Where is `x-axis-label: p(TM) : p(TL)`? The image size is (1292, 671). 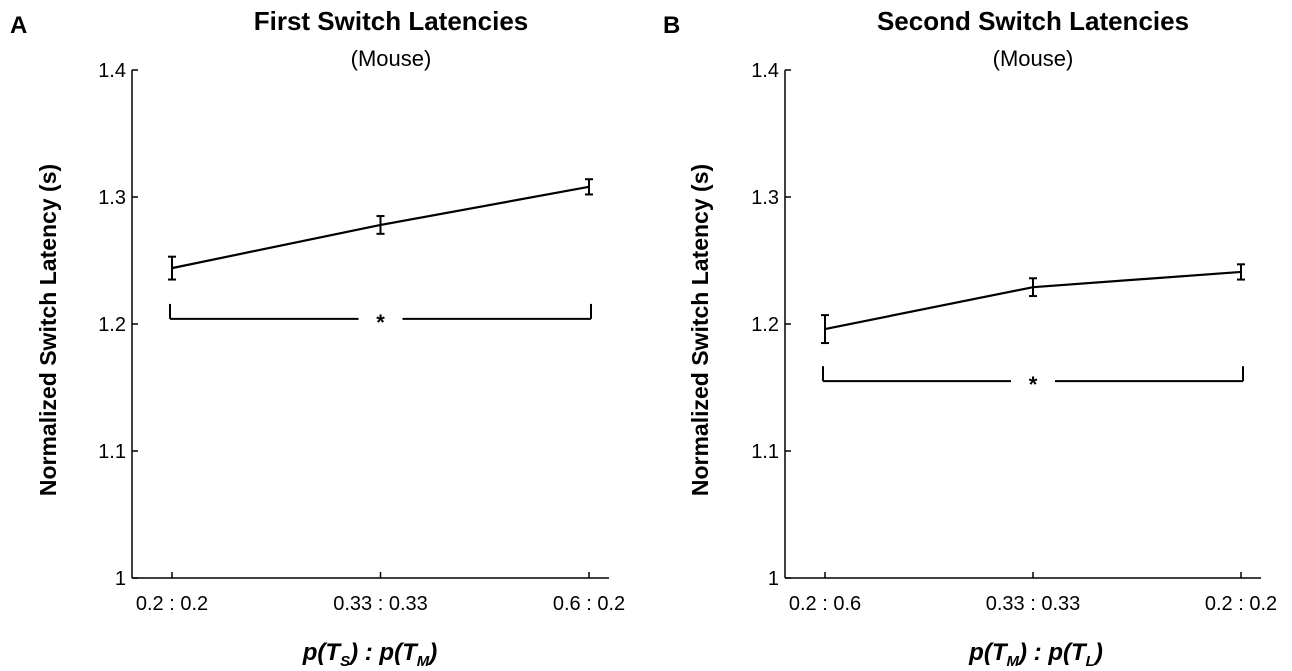
x-axis-label: p(TM) : p(TL) is located at coordinates (1035, 654).